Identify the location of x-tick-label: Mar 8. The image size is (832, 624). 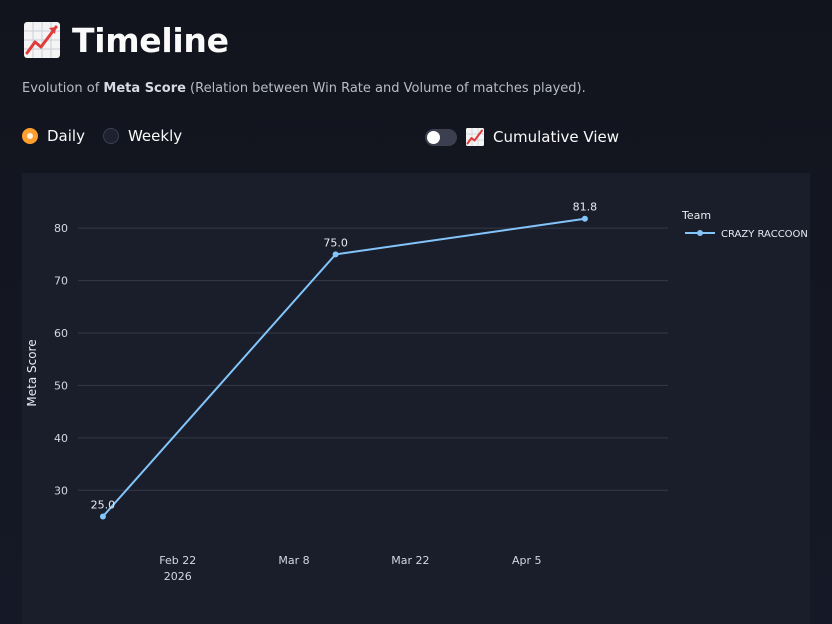
(293, 560).